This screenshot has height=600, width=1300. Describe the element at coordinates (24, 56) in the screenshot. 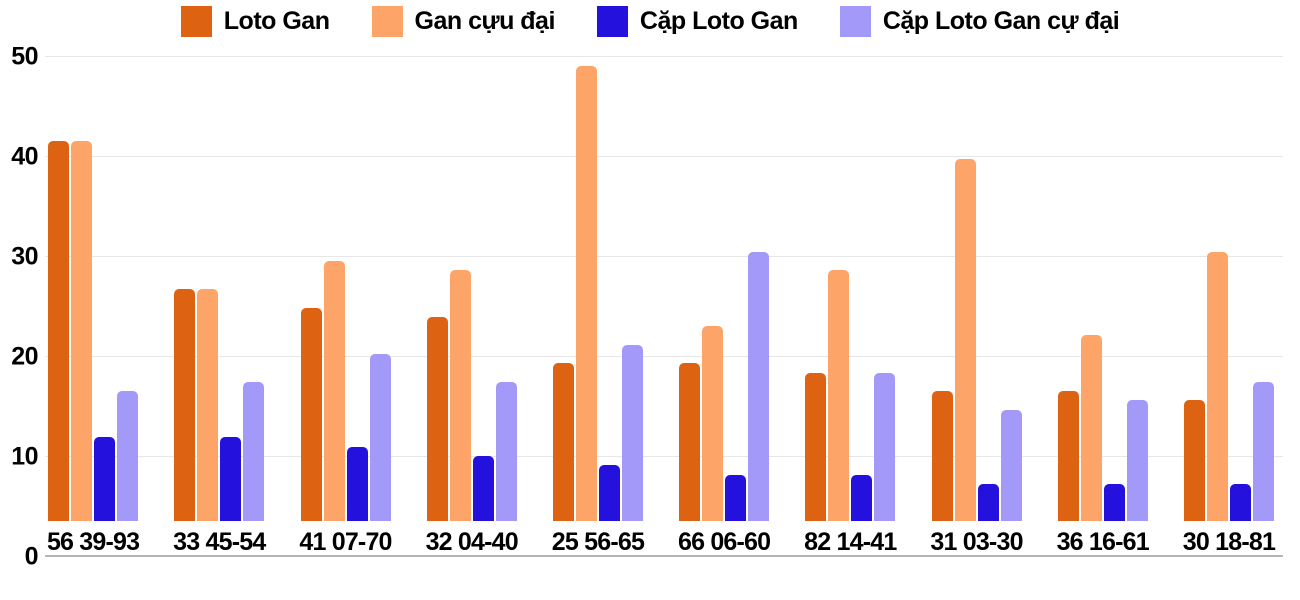

I see `y-tick-label: 50` at that location.